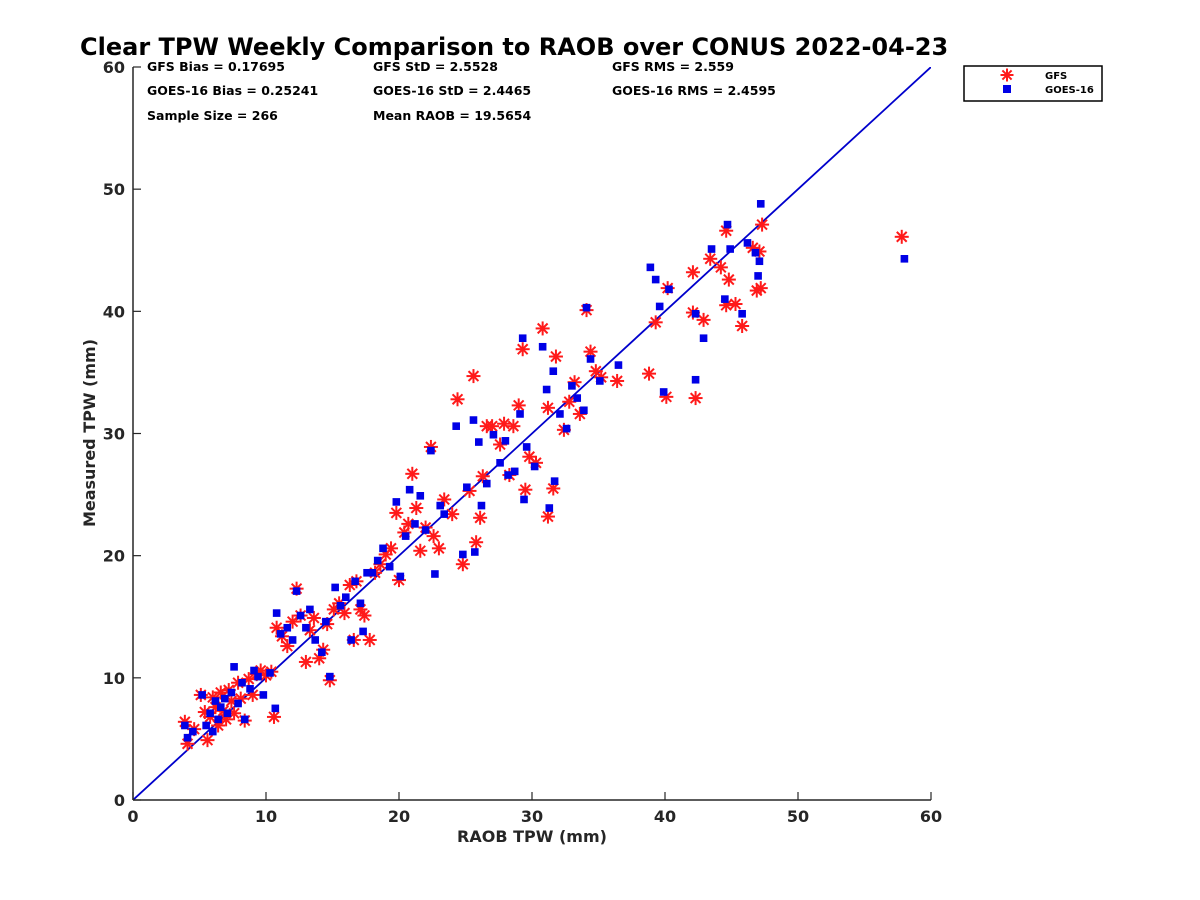 The image size is (1200, 900). What do you see at coordinates (1033, 83) in the screenshot?
I see `legend: GFS GOES-16` at bounding box center [1033, 83].